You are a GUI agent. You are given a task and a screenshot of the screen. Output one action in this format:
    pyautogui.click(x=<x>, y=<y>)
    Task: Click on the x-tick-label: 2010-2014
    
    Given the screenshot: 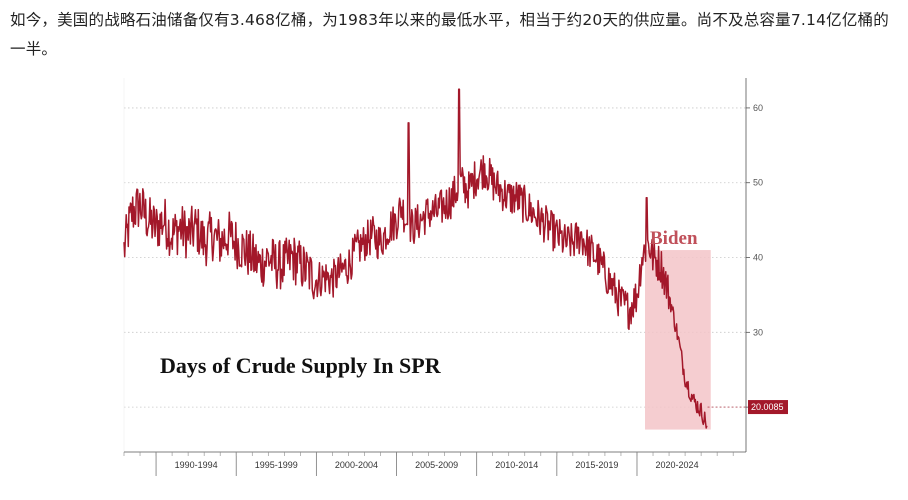 What is the action you would take?
    pyautogui.click(x=516, y=465)
    